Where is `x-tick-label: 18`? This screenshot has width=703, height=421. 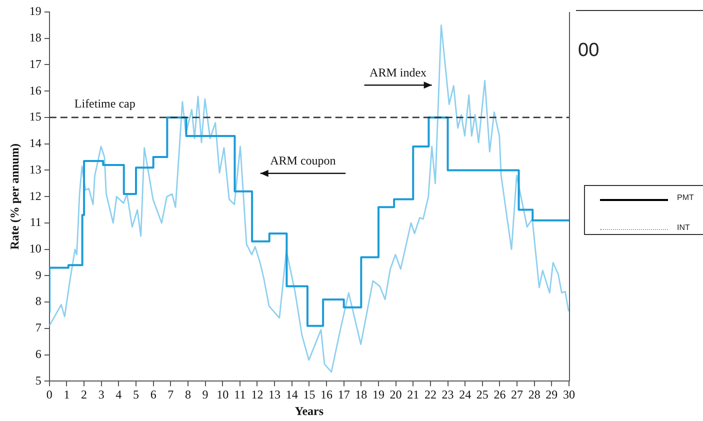
x-tick-label: 18 is located at coordinates (361, 395).